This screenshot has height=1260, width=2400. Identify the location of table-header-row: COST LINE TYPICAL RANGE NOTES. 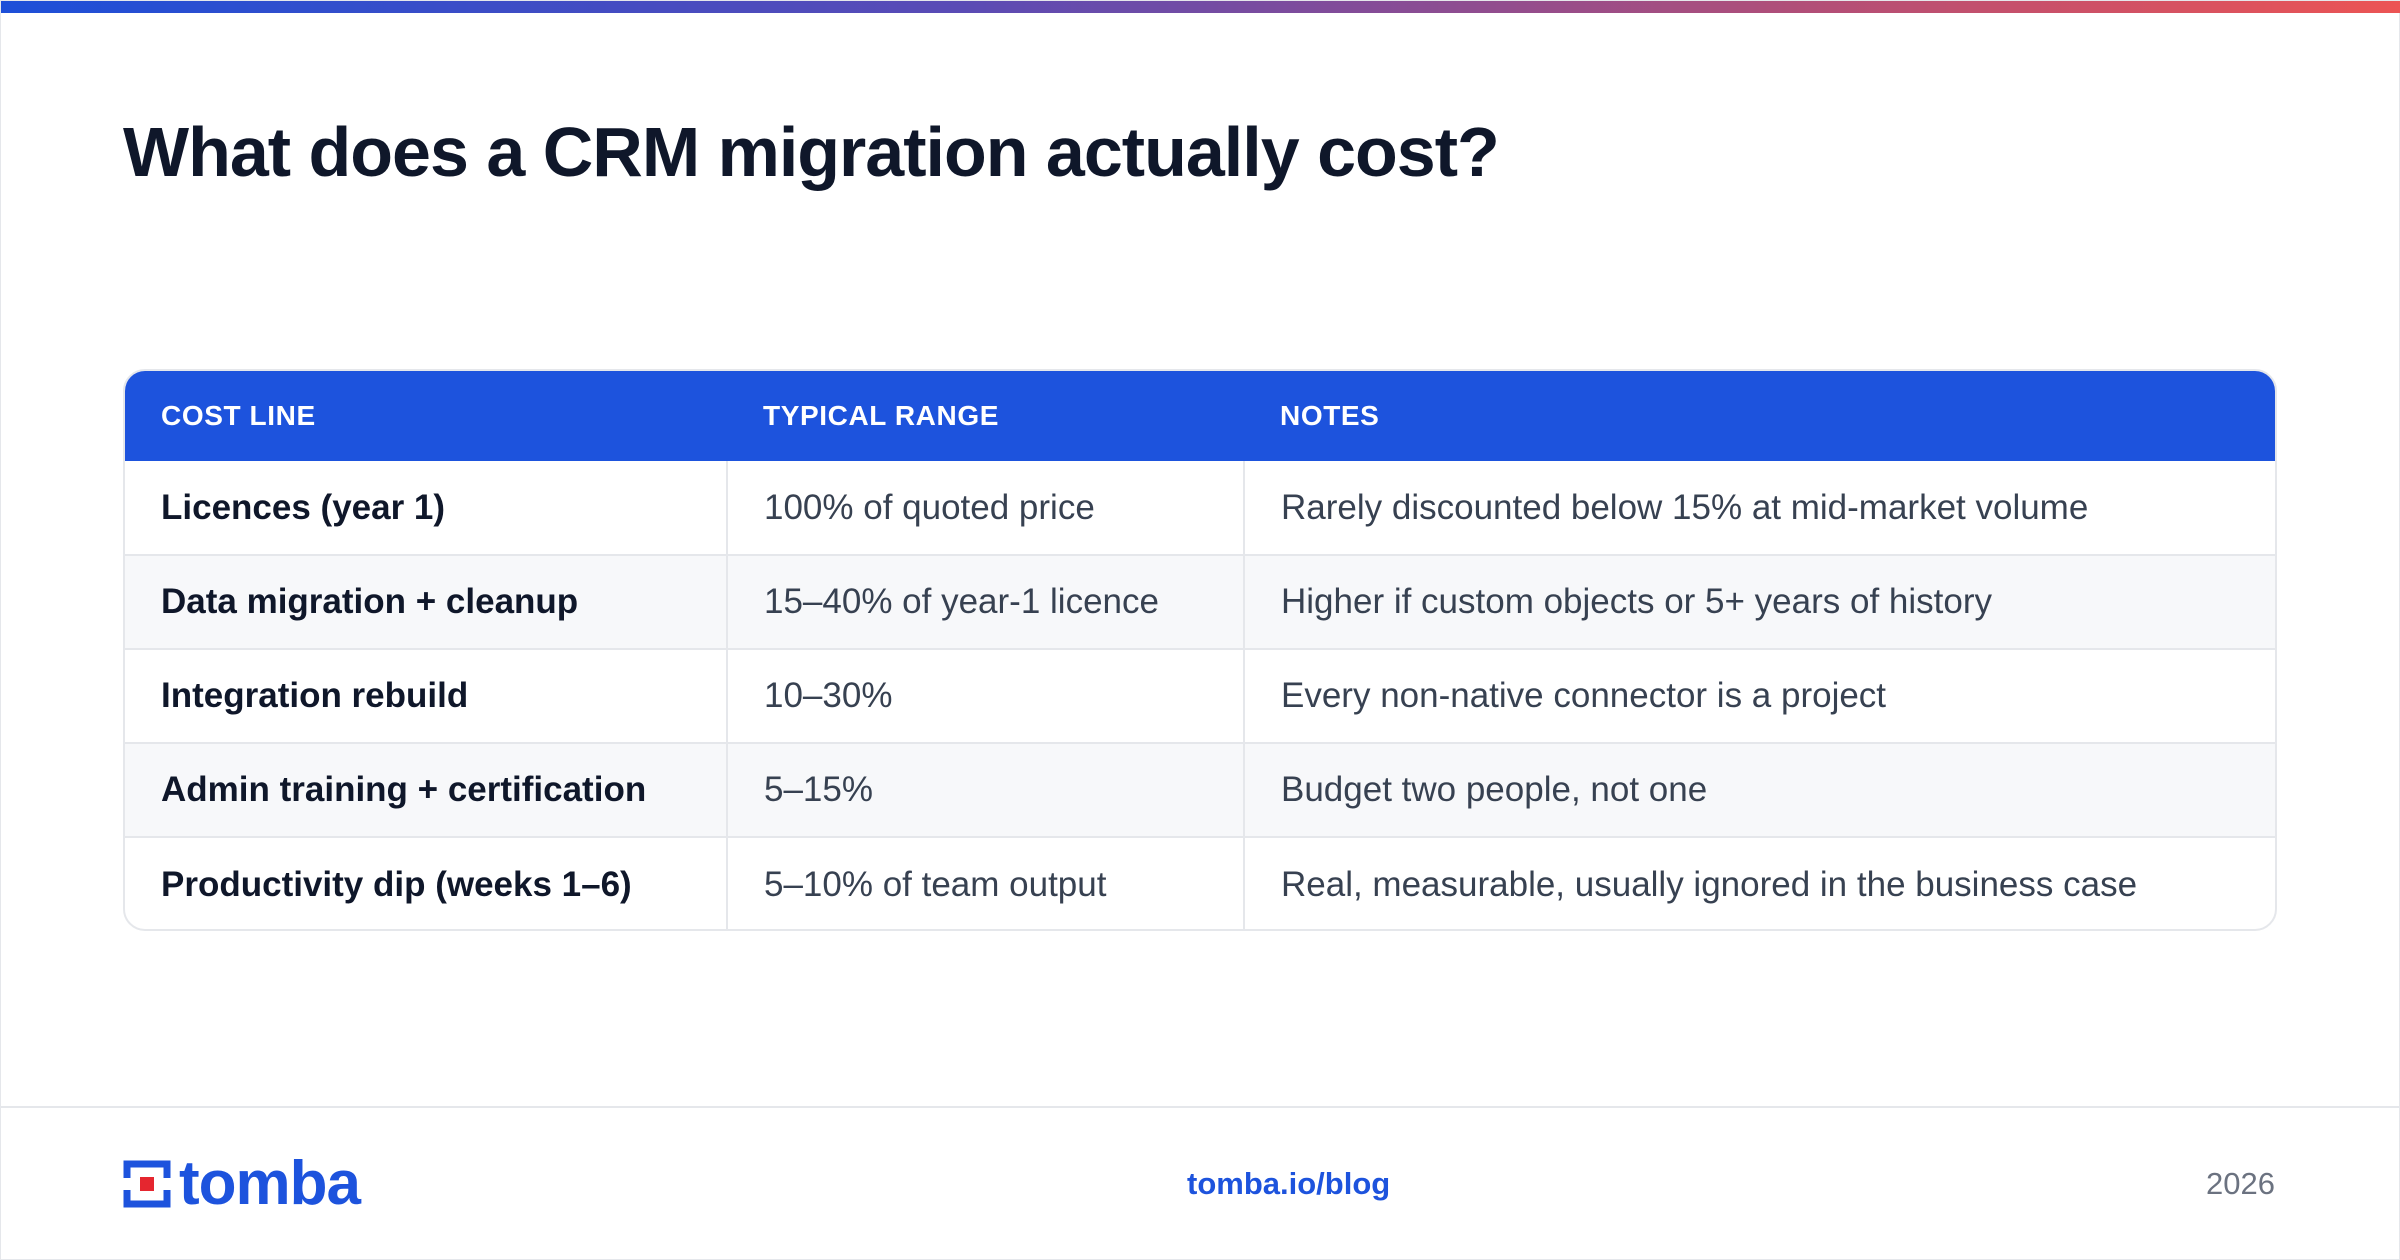
(1200, 416).